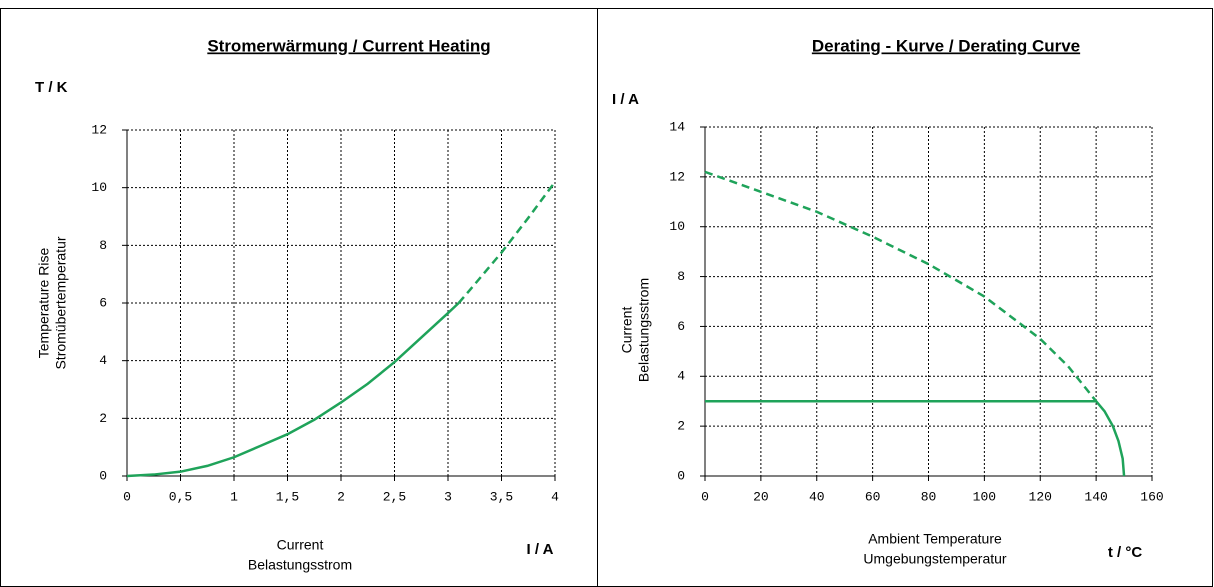 This screenshot has width=1214, height=587. I want to click on x-axis-label: Umgebungstemperatur, so click(935, 559).